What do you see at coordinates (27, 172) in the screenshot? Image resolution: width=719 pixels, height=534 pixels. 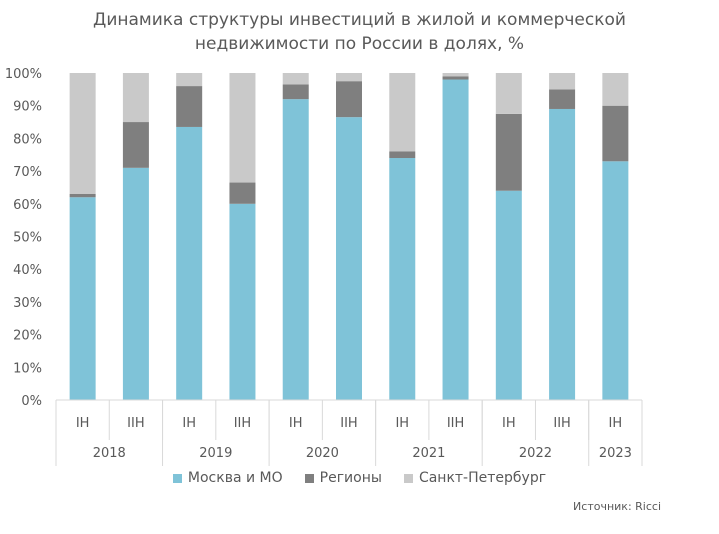 I see `y-tick-label: 70%` at bounding box center [27, 172].